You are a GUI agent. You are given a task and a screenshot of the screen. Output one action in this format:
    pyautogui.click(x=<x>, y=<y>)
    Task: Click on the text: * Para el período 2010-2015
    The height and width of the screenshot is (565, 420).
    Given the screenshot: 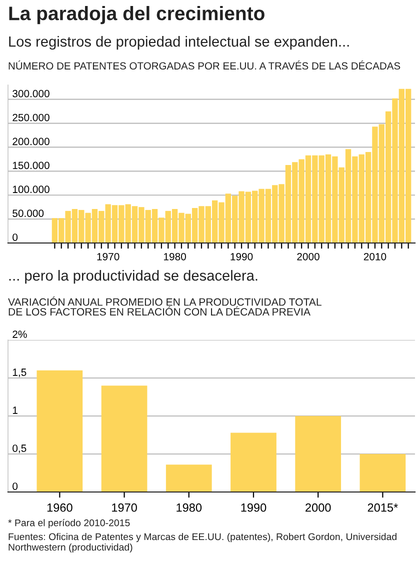 What is the action you would take?
    pyautogui.click(x=69, y=523)
    